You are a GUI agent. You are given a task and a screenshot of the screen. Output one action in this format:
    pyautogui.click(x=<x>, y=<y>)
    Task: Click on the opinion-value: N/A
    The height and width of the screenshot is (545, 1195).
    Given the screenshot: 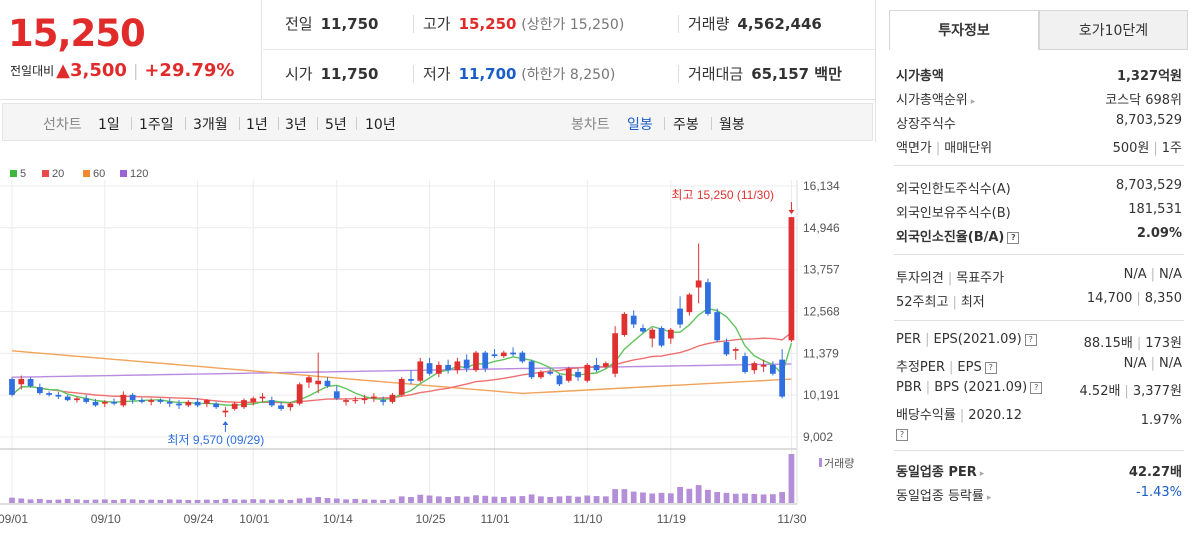 What is the action you would take?
    pyautogui.click(x=1135, y=274)
    